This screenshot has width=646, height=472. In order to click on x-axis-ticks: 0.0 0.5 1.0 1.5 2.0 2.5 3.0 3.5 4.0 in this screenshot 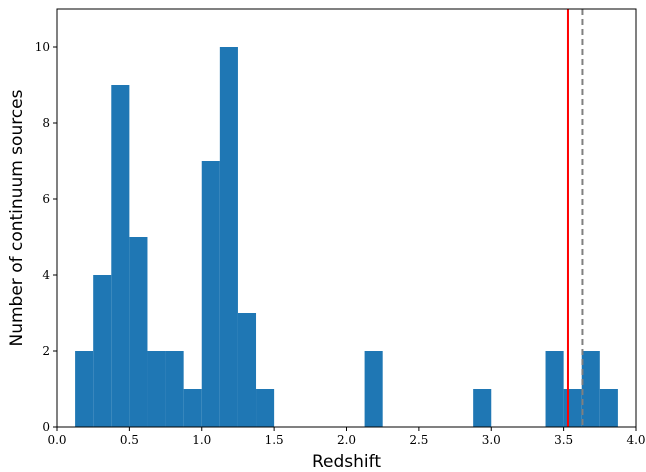, I will do `click(346, 437)`.